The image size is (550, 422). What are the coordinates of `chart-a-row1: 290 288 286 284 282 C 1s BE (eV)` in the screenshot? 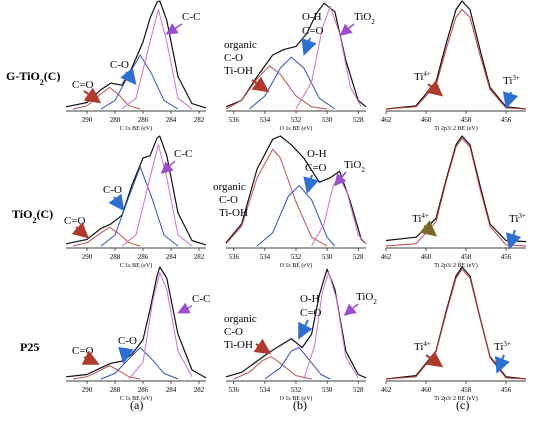 It's located at (136, 66).